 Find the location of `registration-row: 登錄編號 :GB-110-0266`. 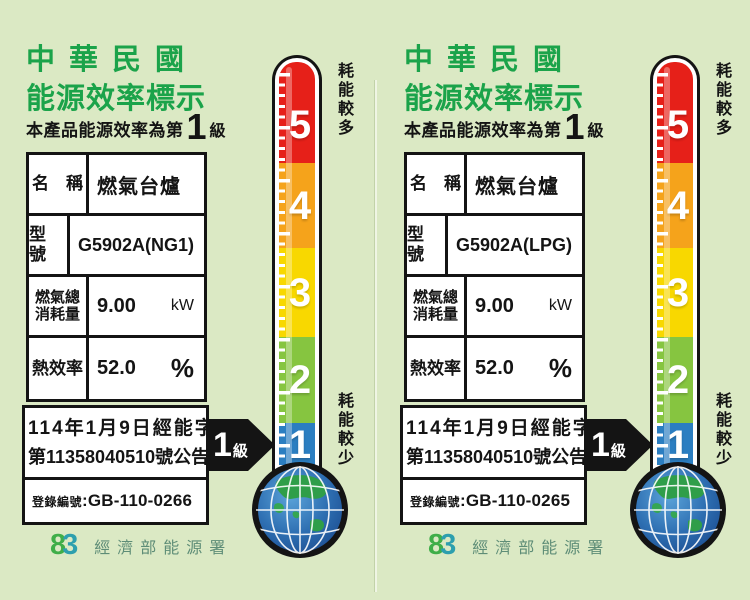

registration-row: 登錄編號 :GB-110-0266 is located at coordinates (115, 499).